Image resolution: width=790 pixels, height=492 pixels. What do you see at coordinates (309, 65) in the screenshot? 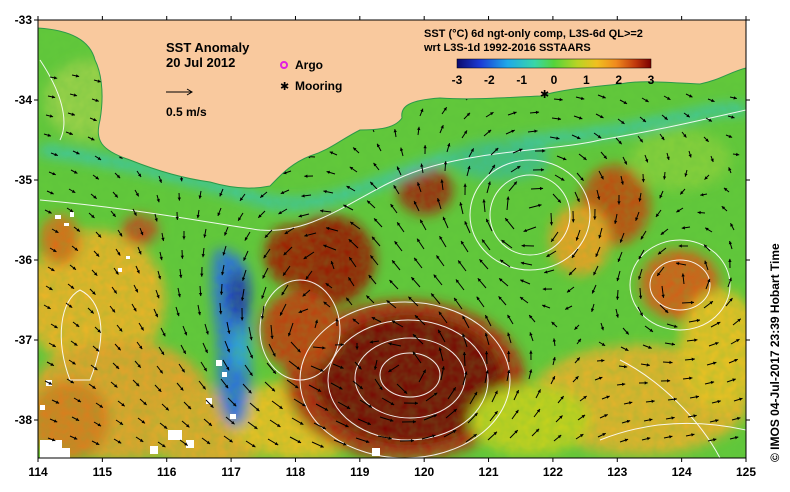
I see `svg-text: Argo` at bounding box center [309, 65].